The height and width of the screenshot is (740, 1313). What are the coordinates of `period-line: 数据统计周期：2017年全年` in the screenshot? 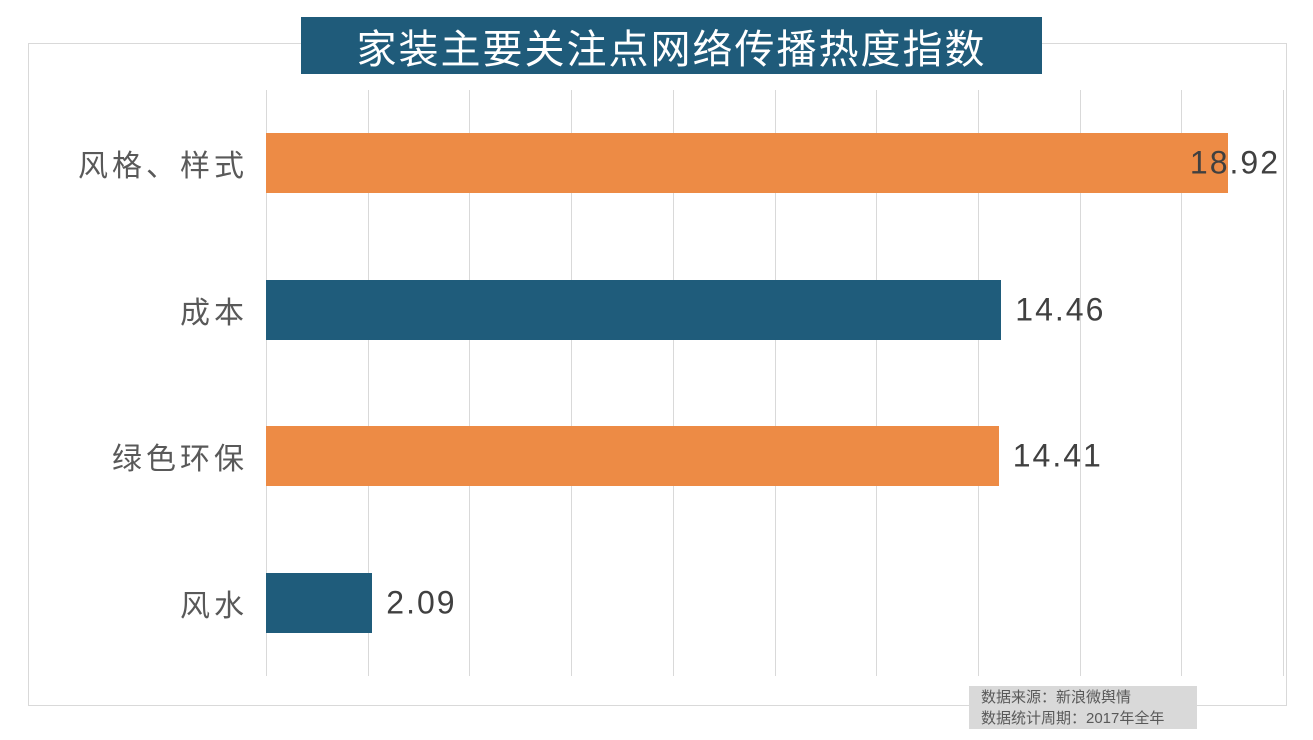 It's located at (1073, 718).